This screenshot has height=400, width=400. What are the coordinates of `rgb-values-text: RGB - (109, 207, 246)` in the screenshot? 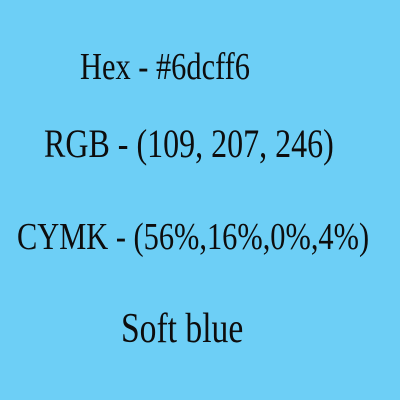 It's located at (189, 143).